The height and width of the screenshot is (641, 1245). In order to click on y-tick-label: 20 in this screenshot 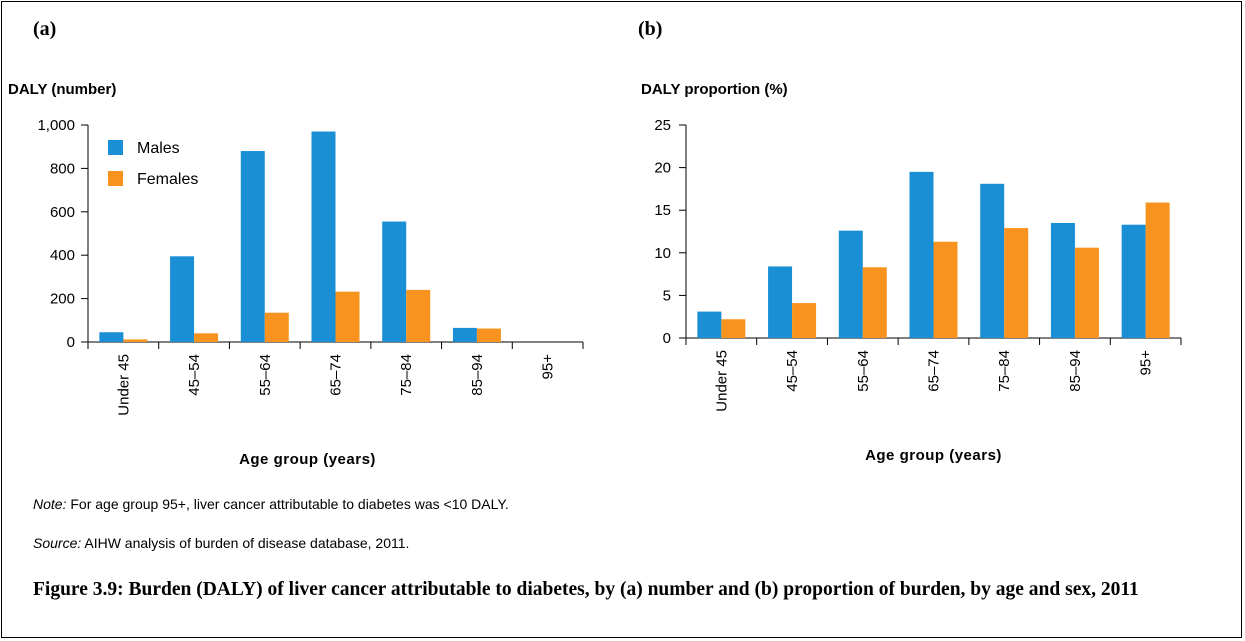, I will do `click(662, 168)`.